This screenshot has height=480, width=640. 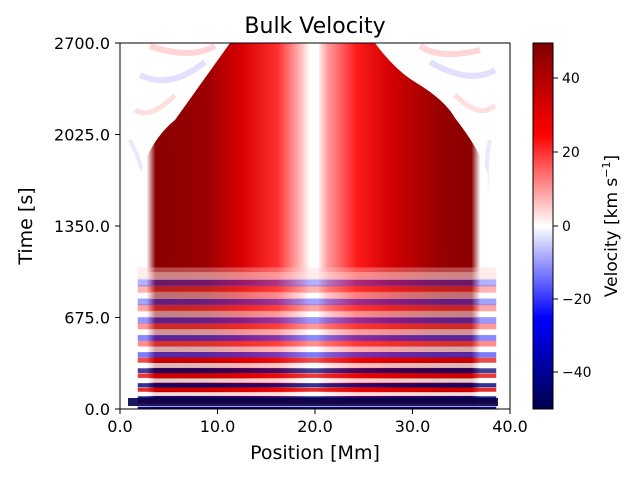 I want to click on colorbar-label: Velocity [km s−1], so click(x=611, y=226).